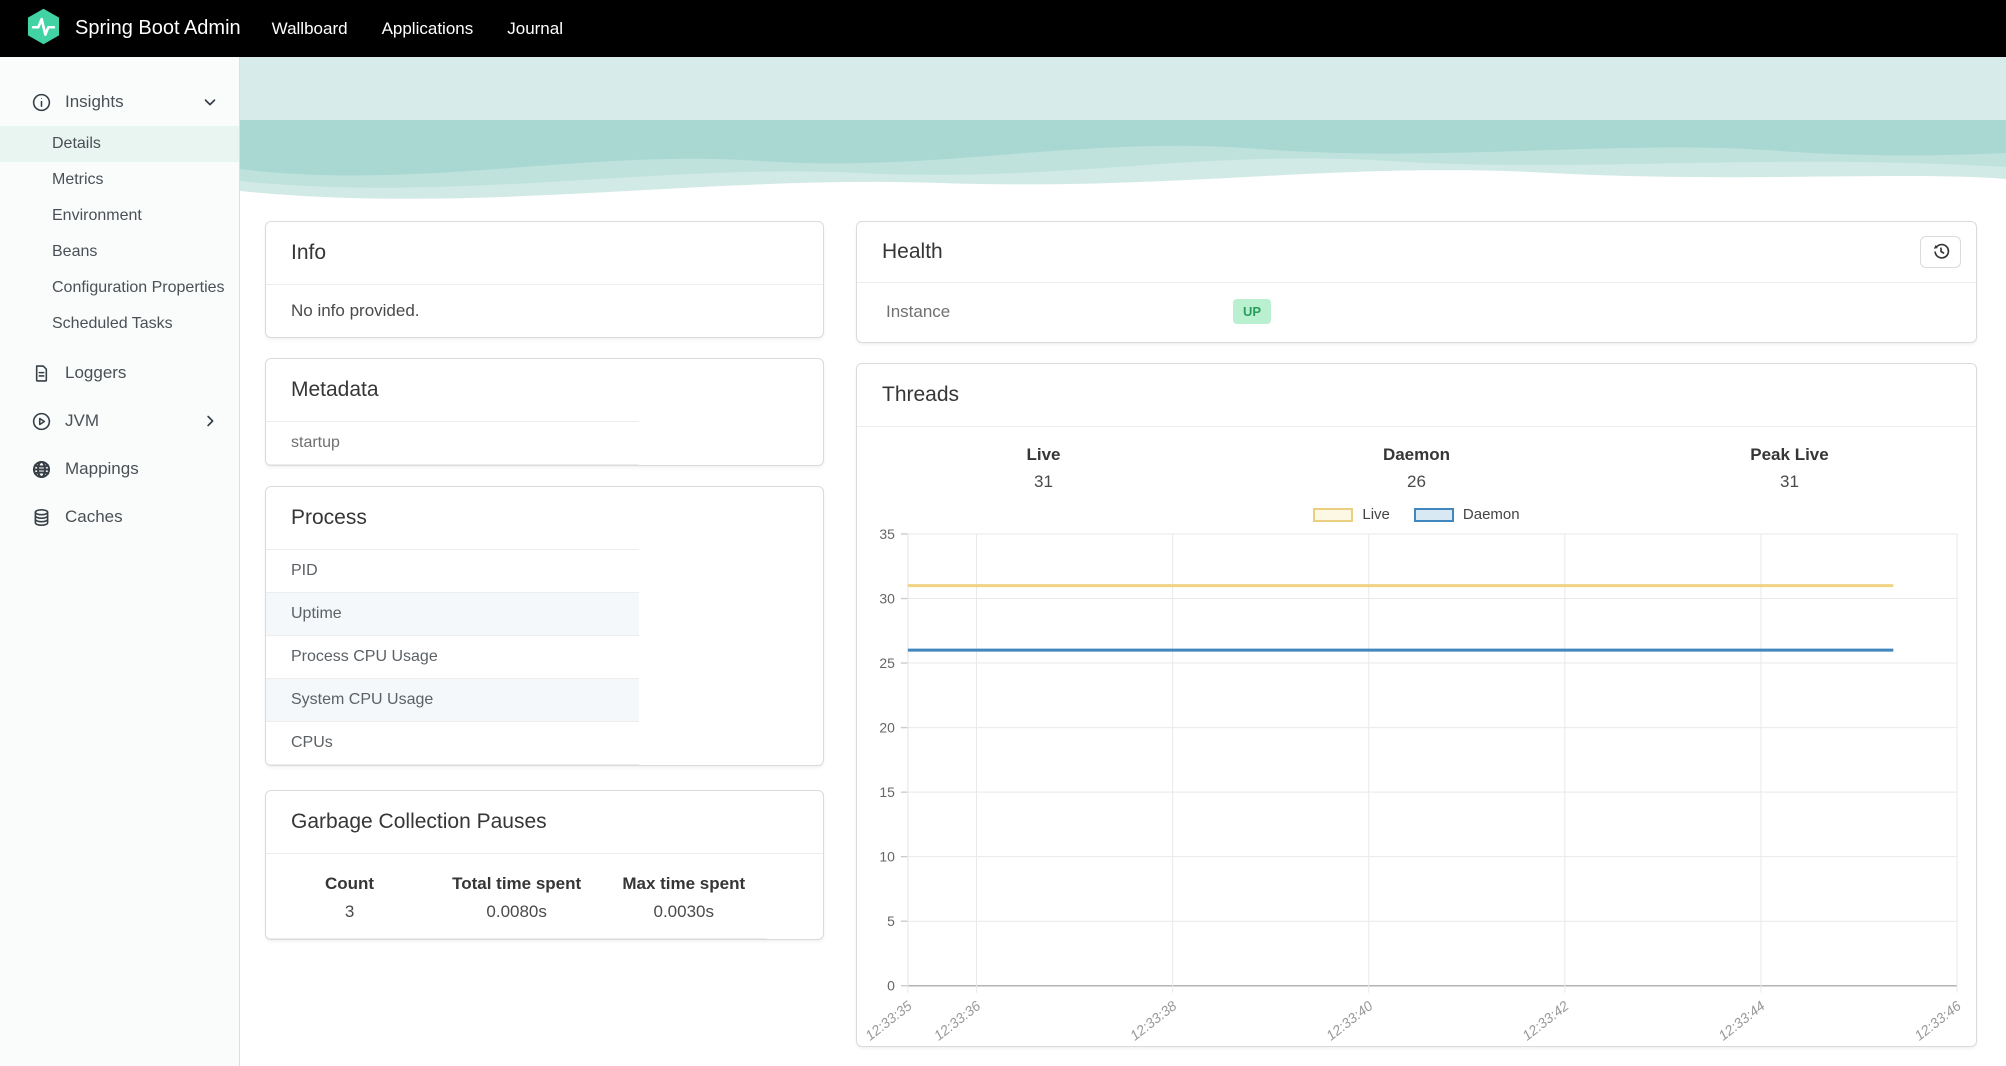  I want to click on svg-text: 12:33:38, so click(1153, 1019).